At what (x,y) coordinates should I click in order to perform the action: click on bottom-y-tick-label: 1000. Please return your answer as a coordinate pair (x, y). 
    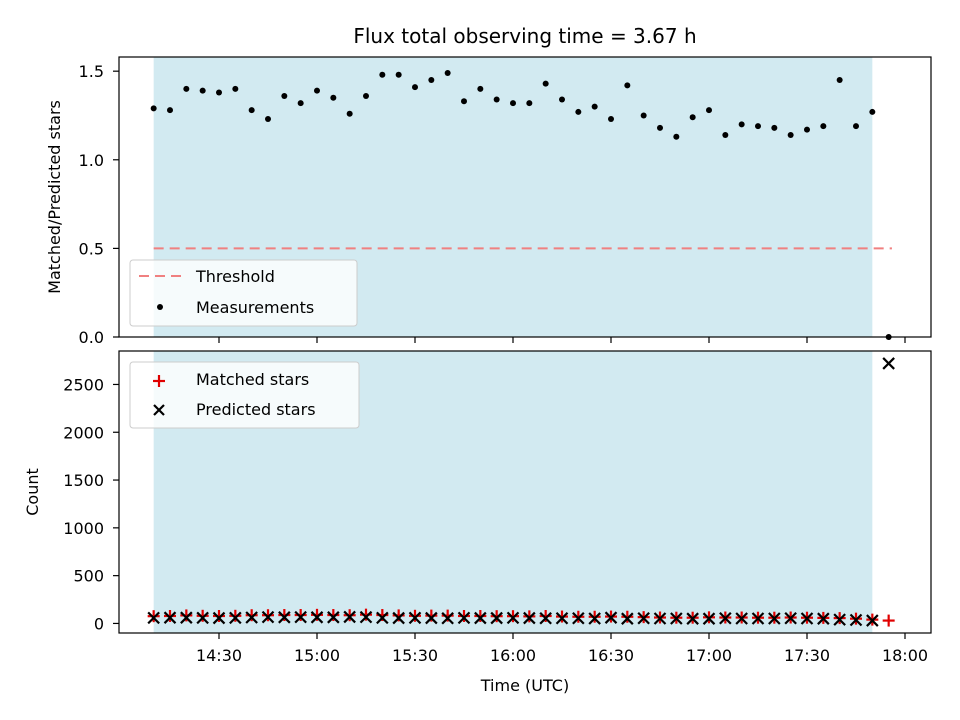
    Looking at the image, I should click on (83, 528).